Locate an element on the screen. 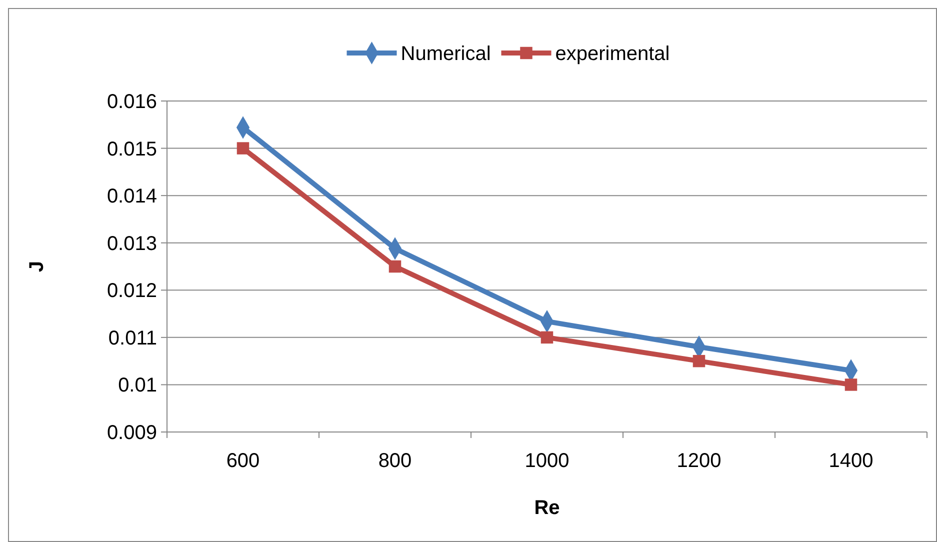 Image resolution: width=937 pixels, height=542 pixels. y-tick-label: 0.011 is located at coordinates (132, 338).